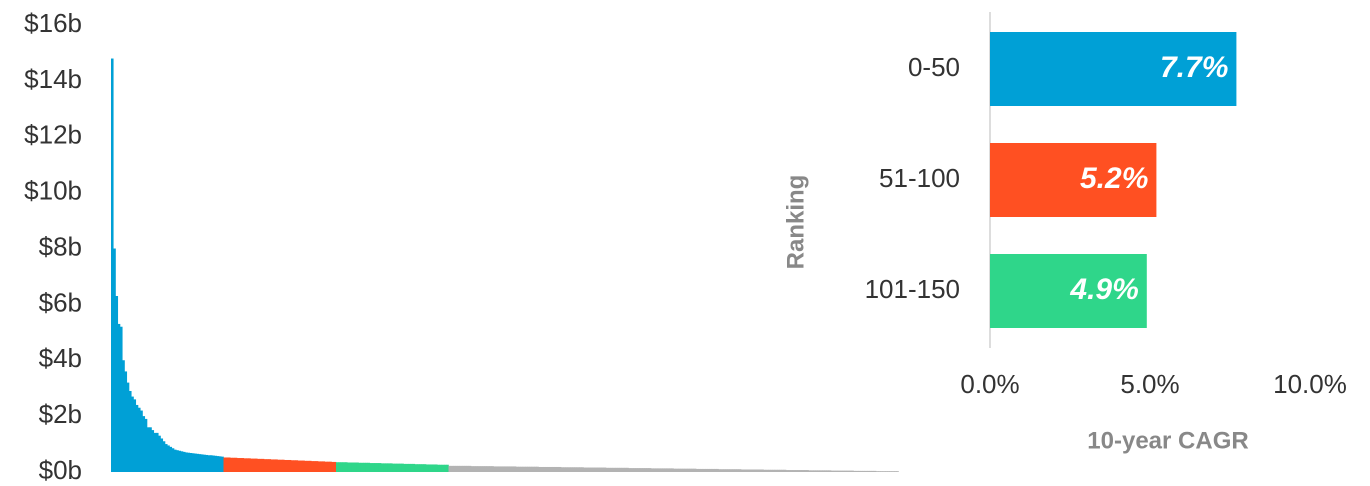 The height and width of the screenshot is (486, 1370). I want to click on y-tick-label: $12b, so click(53, 135).